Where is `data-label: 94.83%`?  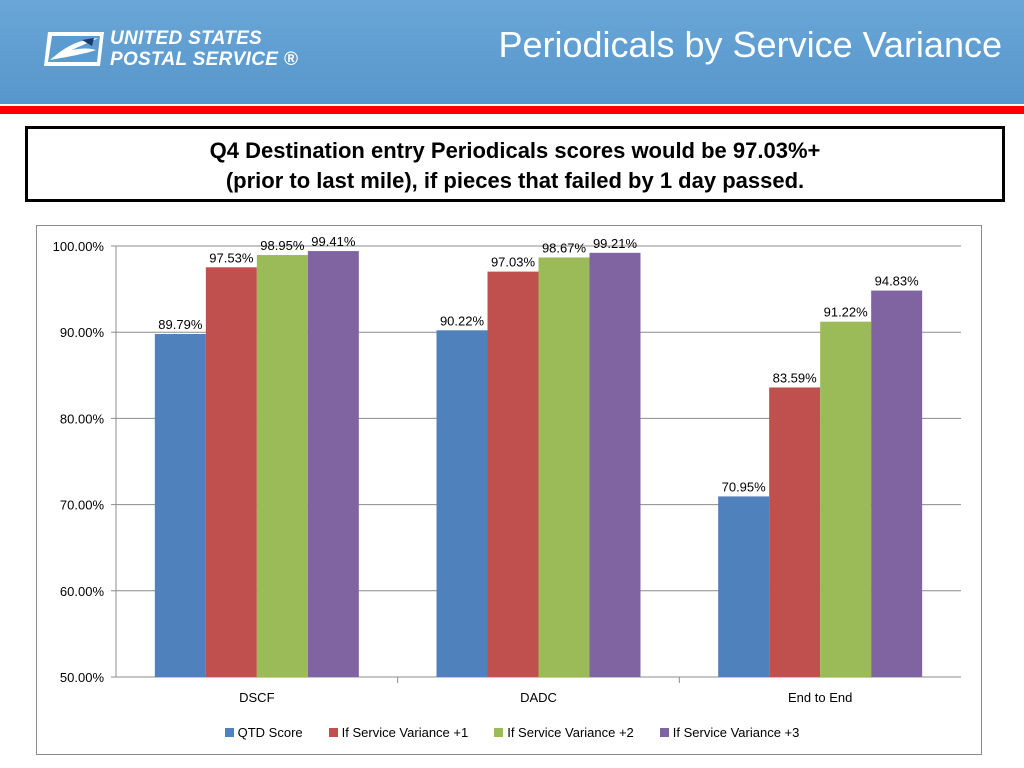
data-label: 94.83% is located at coordinates (897, 281).